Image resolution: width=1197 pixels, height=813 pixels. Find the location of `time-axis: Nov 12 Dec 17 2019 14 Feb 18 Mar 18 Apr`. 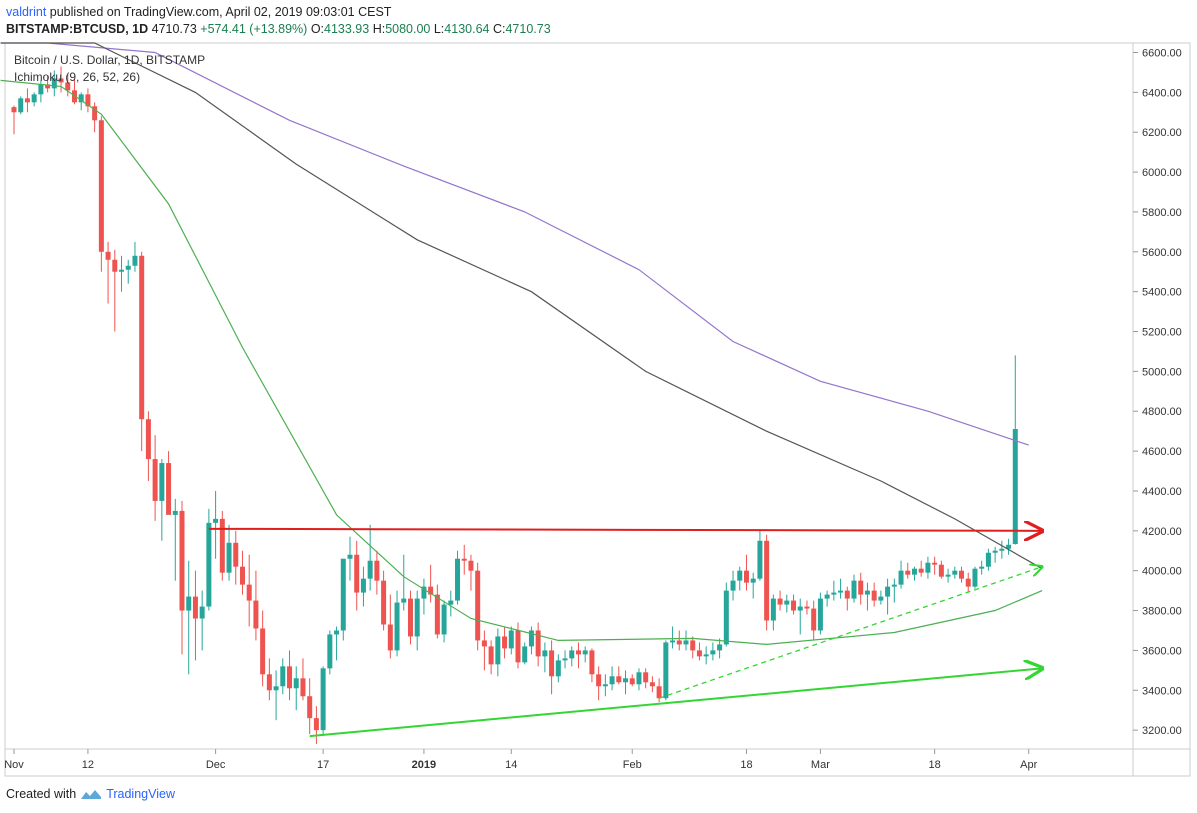

time-axis: Nov 12 Dec 17 2019 14 Feb 18 Mar 18 Apr is located at coordinates (521, 760).